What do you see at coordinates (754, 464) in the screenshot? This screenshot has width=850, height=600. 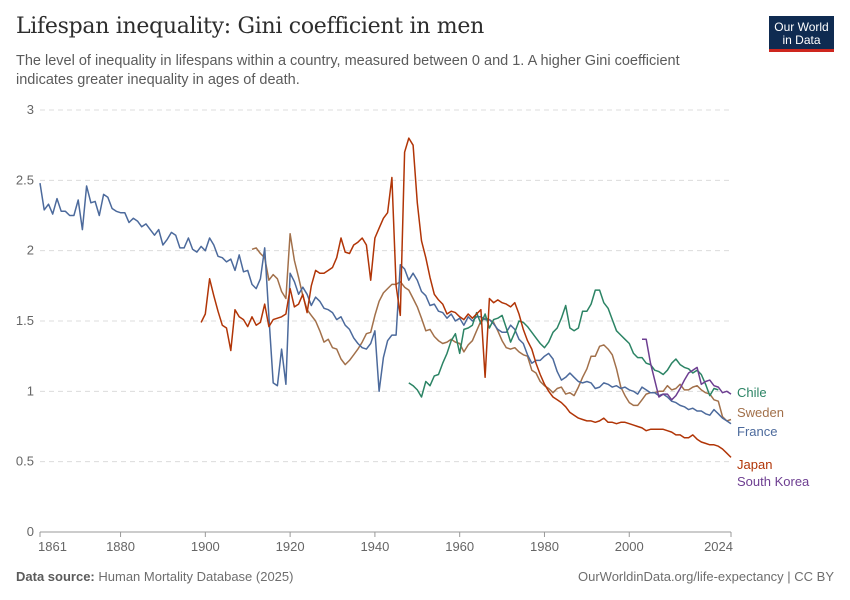 I see `legend-label-japan: Japan` at bounding box center [754, 464].